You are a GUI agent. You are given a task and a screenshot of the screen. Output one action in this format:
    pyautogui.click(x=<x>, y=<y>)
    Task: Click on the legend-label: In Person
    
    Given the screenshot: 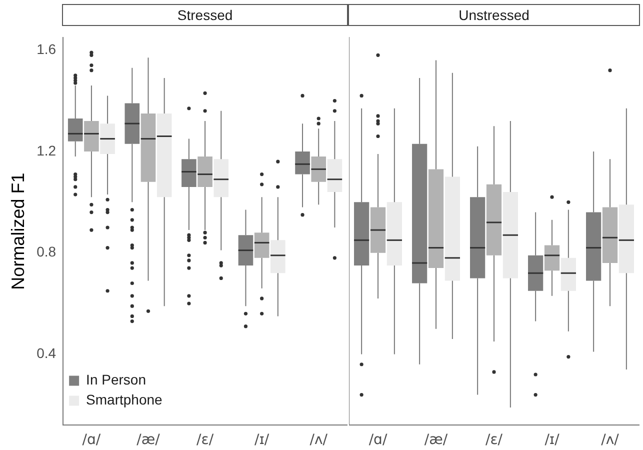 What is the action you would take?
    pyautogui.click(x=116, y=380)
    